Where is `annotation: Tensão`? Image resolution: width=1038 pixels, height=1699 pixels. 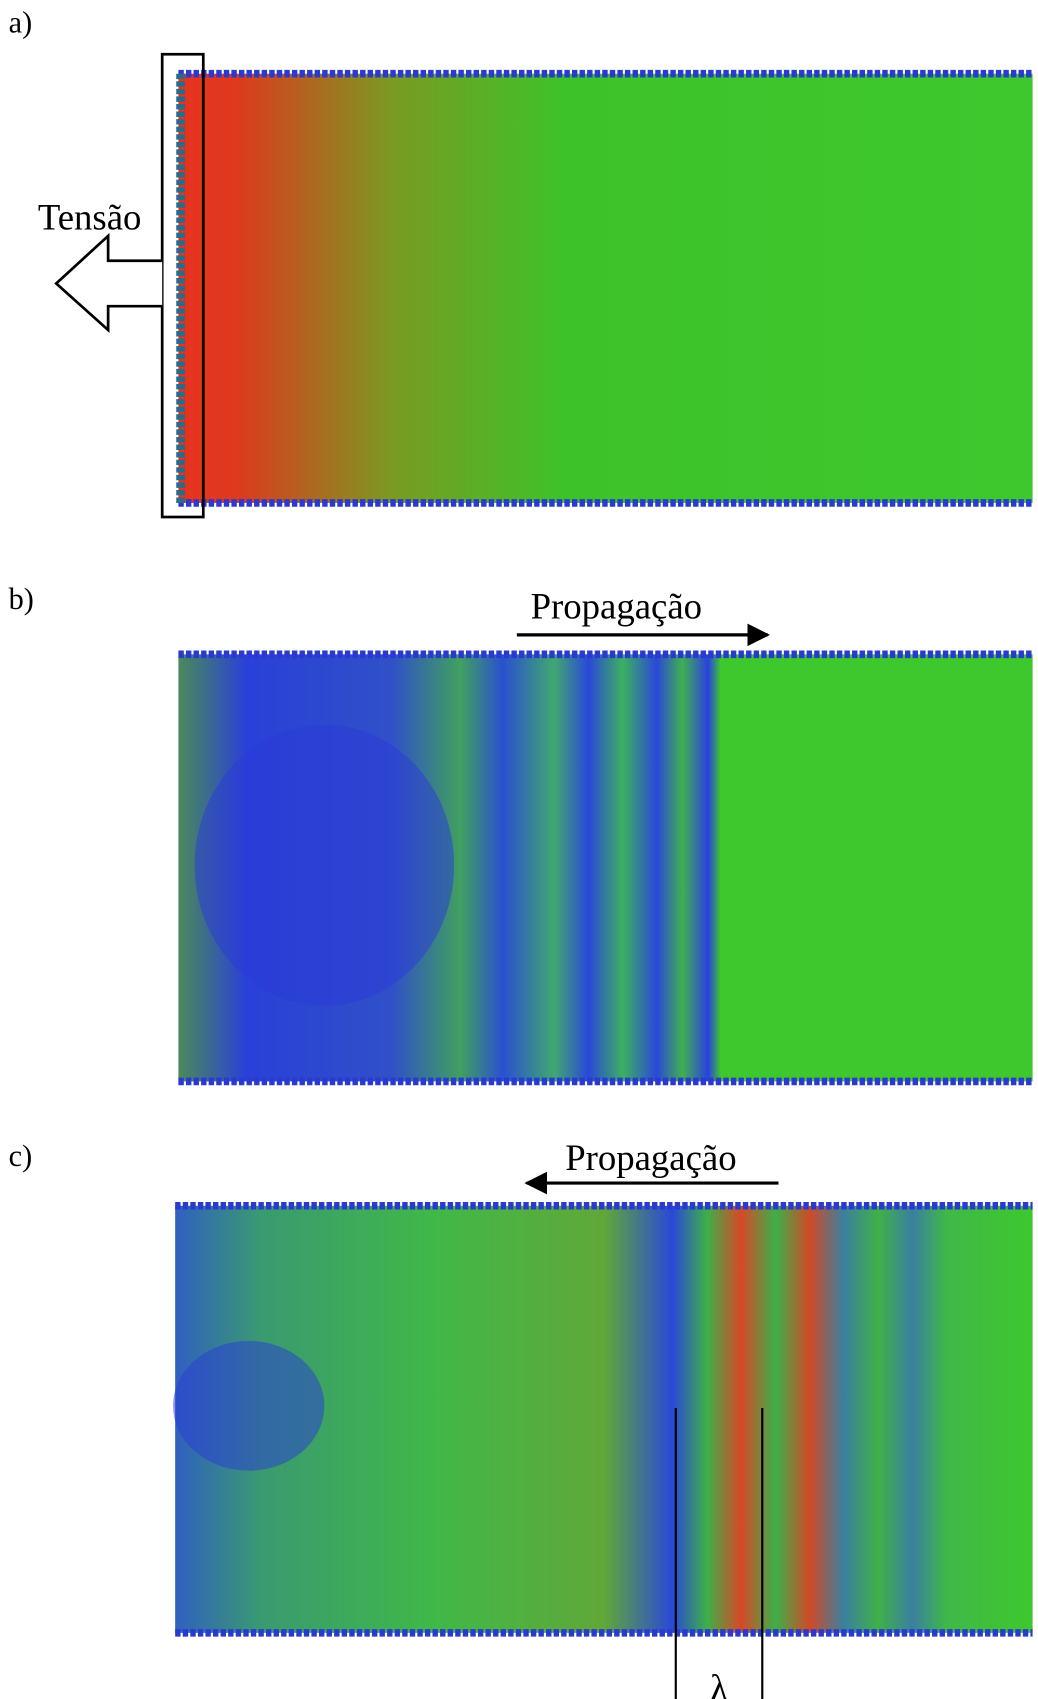
annotation: Tensão is located at coordinates (90, 216).